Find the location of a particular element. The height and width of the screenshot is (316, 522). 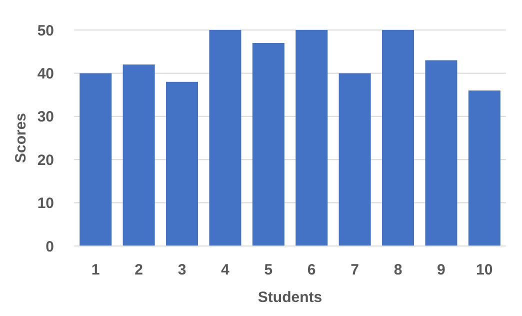

x-tick-label: 1 is located at coordinates (95, 270).